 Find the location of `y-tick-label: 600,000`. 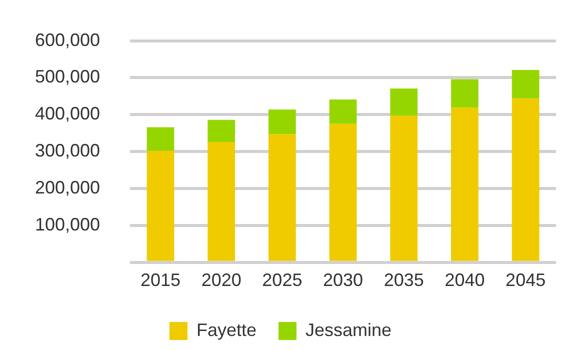

y-tick-label: 600,000 is located at coordinates (67, 40).